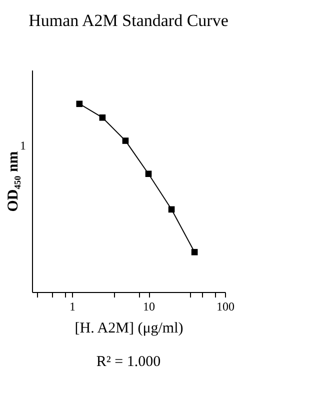 The width and height of the screenshot is (322, 399). I want to click on x-axis-title: [H. A2M] (μg/ml), so click(129, 328).